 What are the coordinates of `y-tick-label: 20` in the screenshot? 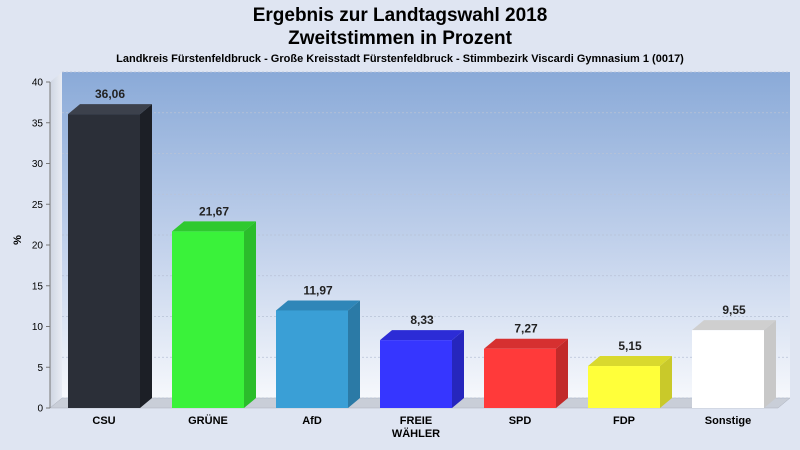 It's located at (38, 246).